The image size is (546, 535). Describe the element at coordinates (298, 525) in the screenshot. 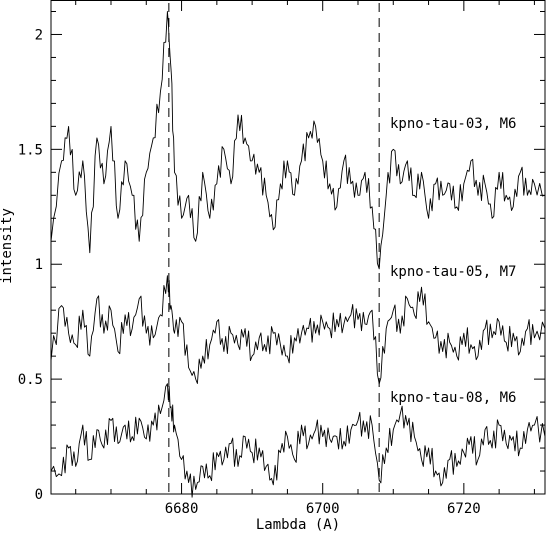

I see `x-axis-label: Lambda (A)` at that location.